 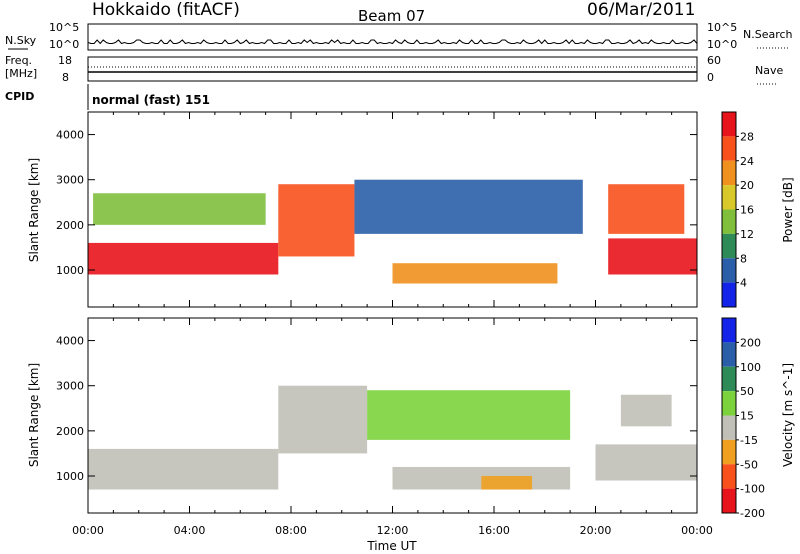 I want to click on power-colorbar: 28 24 20 16 12 8 4, so click(x=737, y=209).